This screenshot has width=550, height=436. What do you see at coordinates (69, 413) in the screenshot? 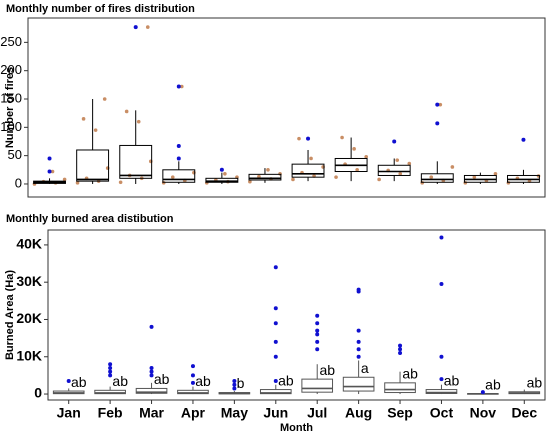
I see `x-tick-label: Jan` at bounding box center [69, 413].